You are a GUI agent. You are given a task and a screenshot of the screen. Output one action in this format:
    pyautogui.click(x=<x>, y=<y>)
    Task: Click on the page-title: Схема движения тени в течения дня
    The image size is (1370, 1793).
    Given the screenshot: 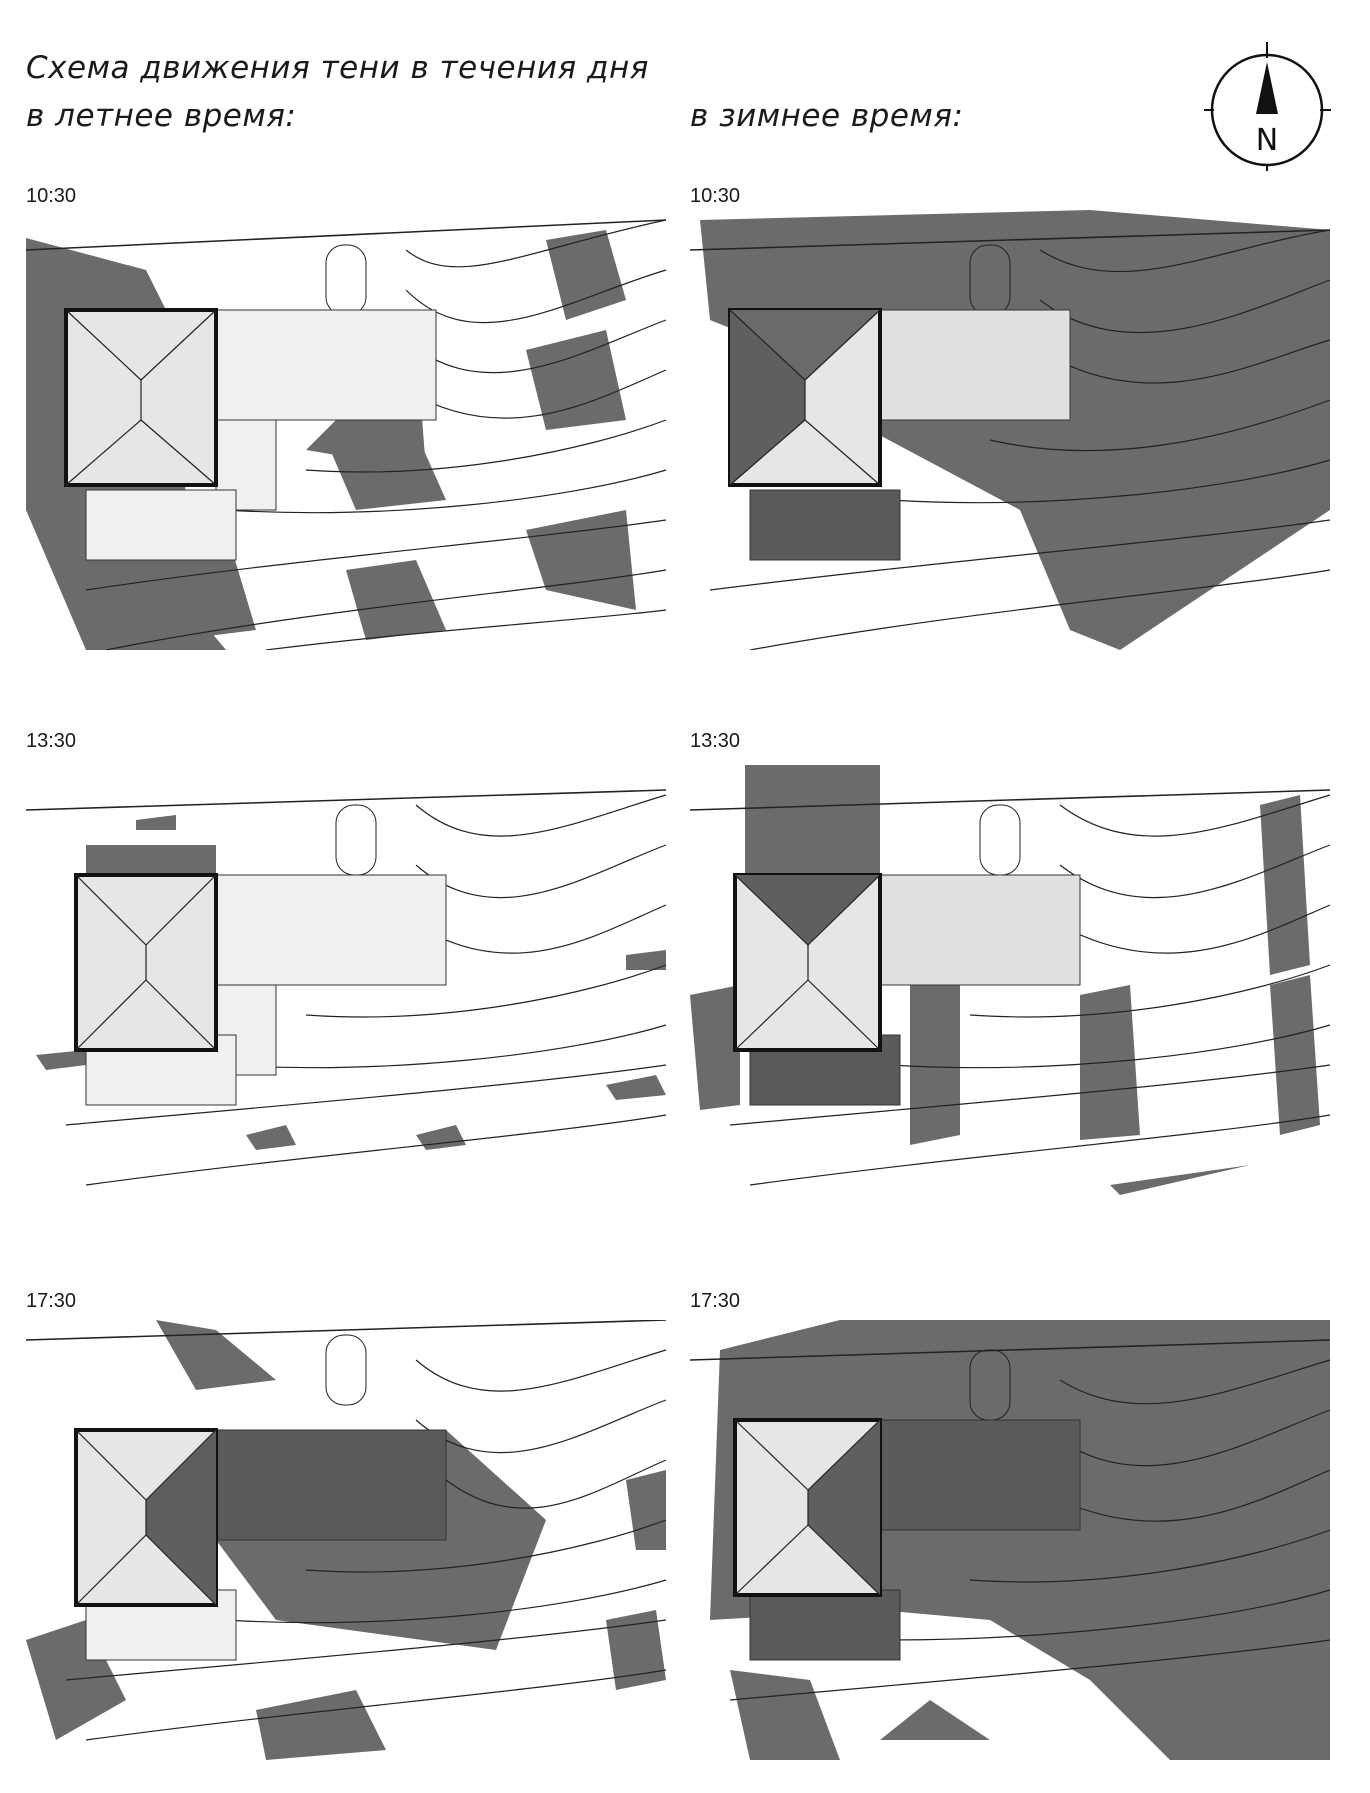 What is the action you would take?
    pyautogui.click(x=337, y=68)
    